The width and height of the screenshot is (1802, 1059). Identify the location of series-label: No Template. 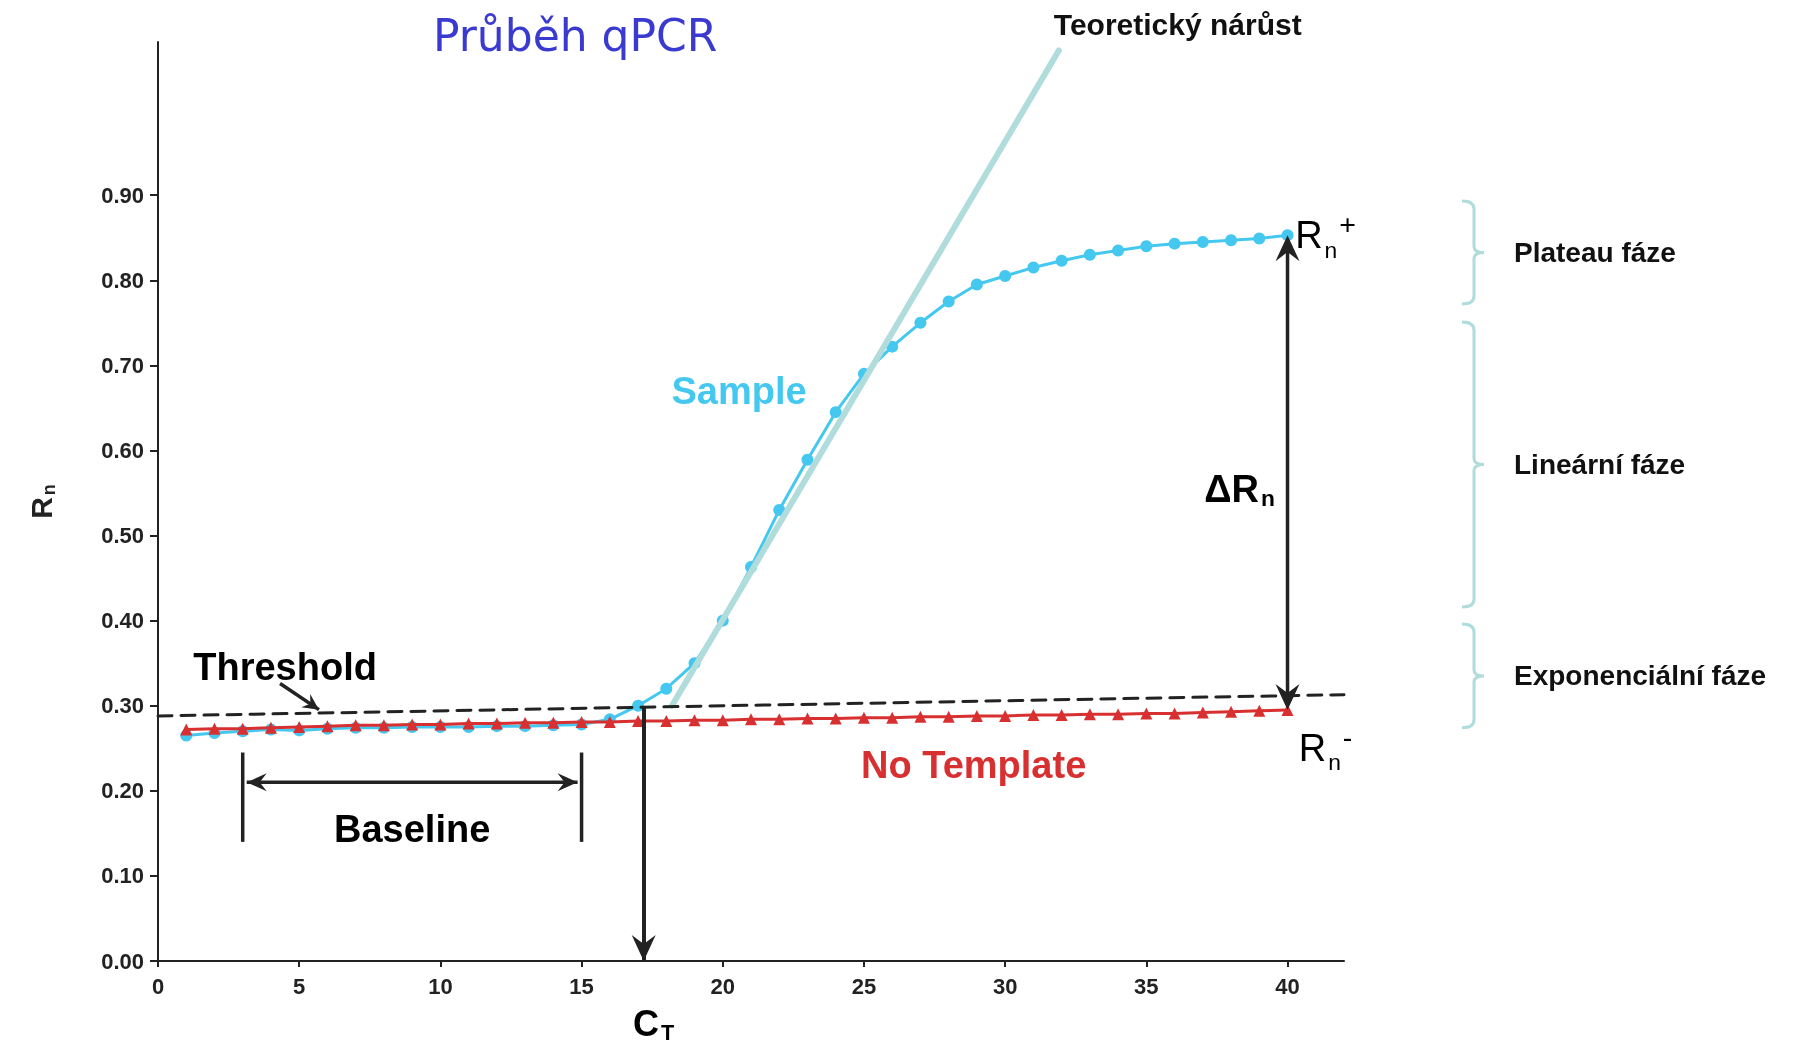
(974, 764).